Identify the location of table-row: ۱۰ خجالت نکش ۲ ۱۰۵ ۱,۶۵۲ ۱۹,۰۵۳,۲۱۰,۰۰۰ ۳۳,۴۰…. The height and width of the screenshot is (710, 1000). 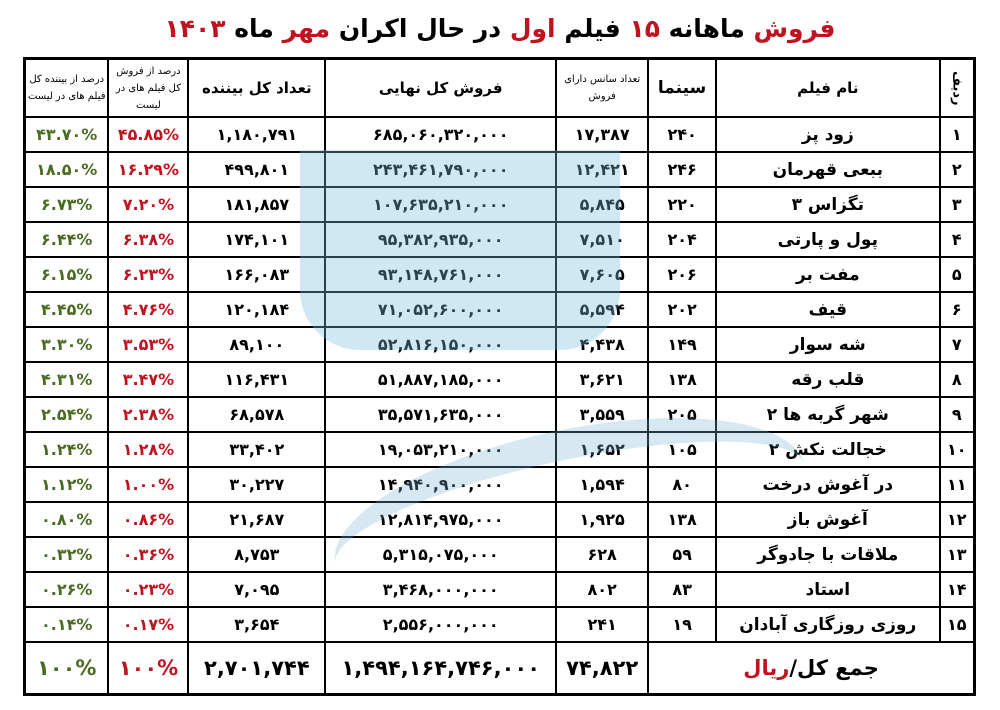
(499, 449).